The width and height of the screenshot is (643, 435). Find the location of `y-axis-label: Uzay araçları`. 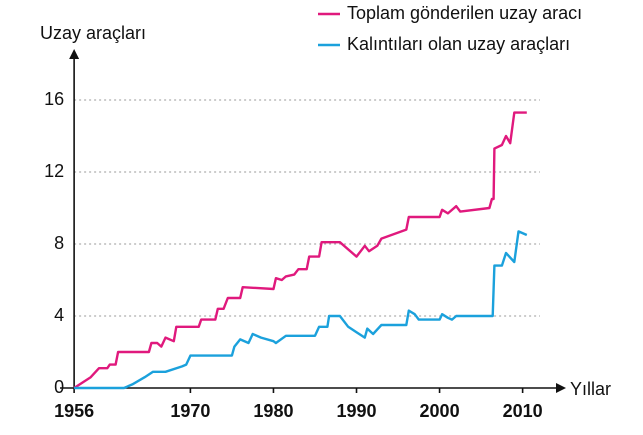

y-axis-label: Uzay araçları is located at coordinates (93, 33).